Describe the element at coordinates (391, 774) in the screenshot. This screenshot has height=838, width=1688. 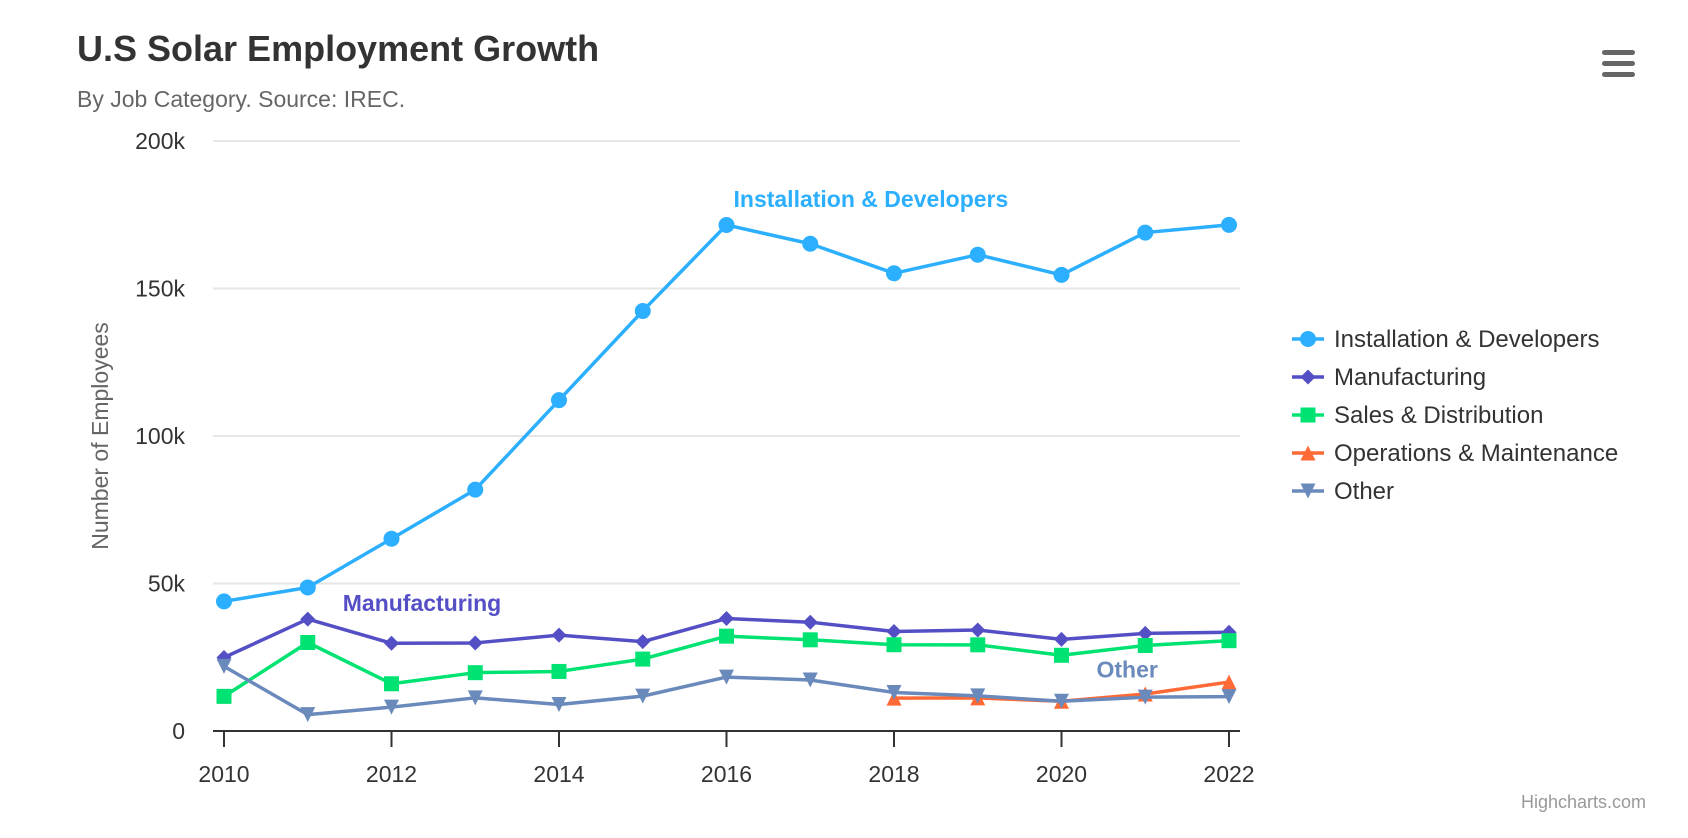
I see `x-tick-label: 2012` at that location.